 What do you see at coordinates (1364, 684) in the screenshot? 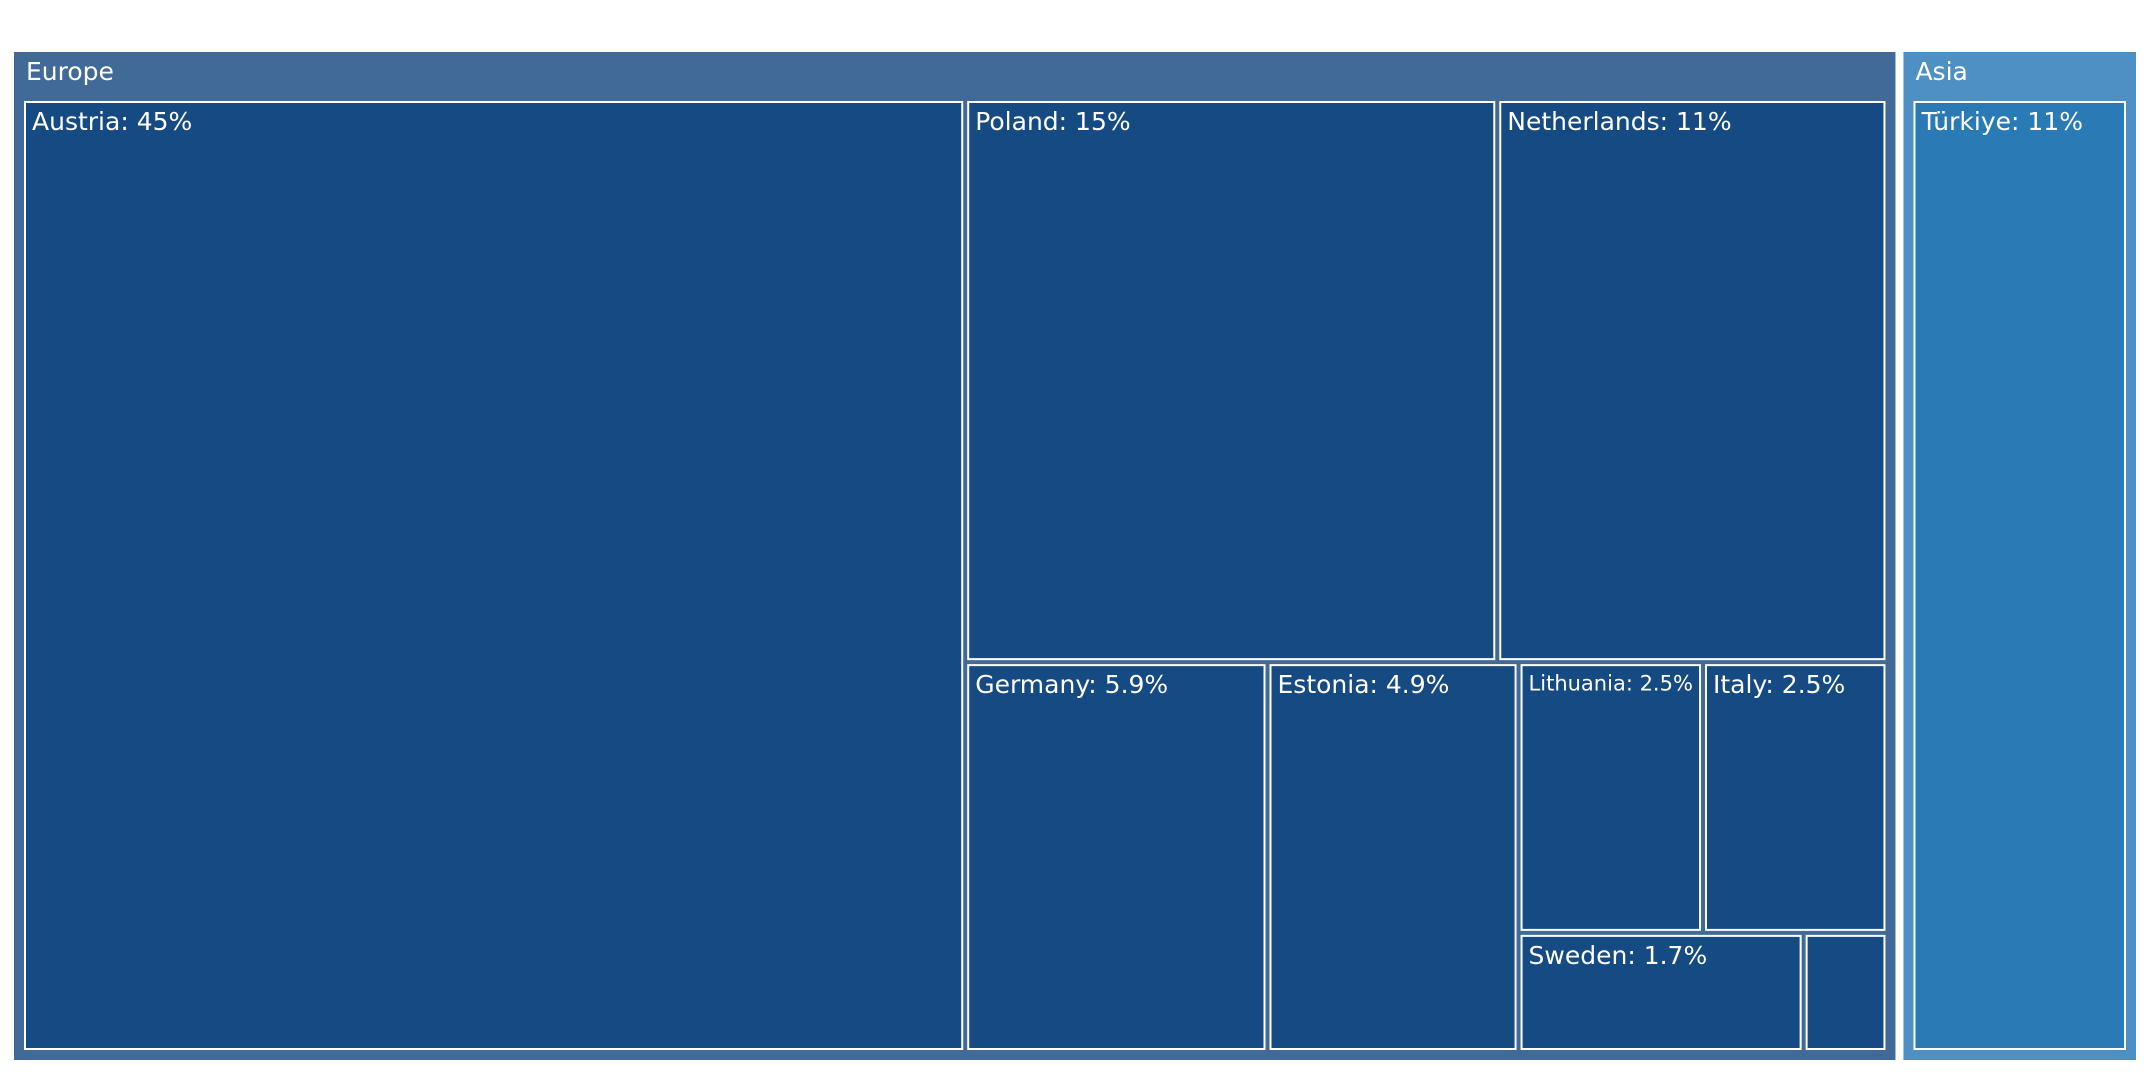
I see `leaf-label: Estonia: 4.9%` at bounding box center [1364, 684].